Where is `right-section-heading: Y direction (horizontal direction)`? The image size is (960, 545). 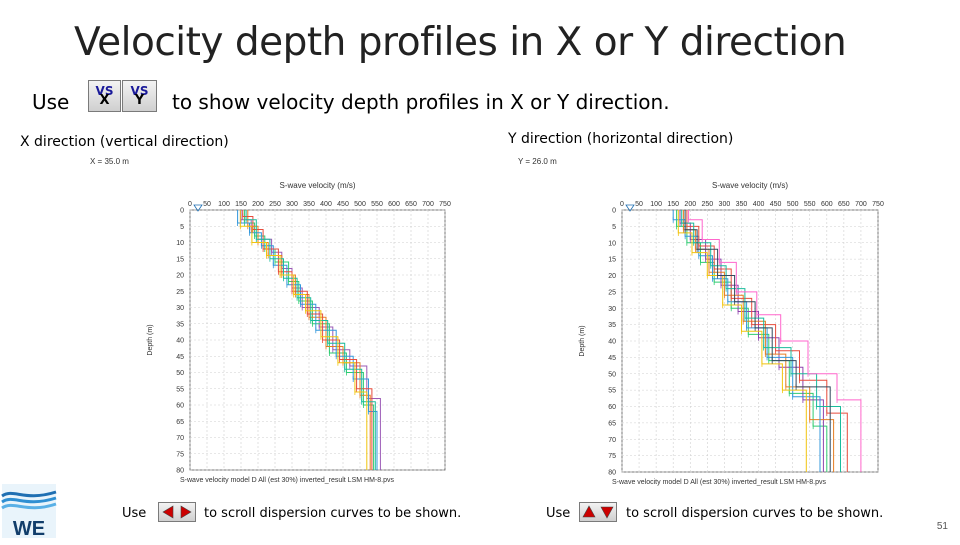 right-section-heading: Y direction (horizontal direction) is located at coordinates (621, 139).